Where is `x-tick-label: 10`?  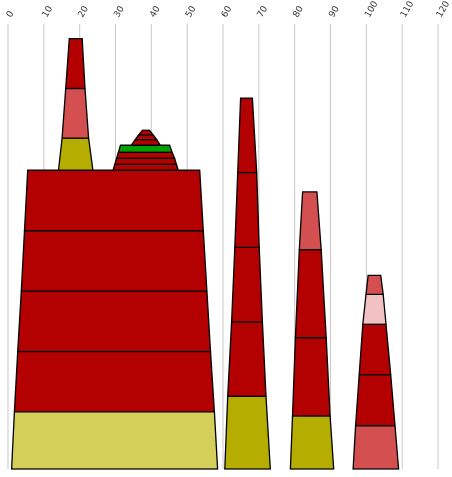 x-tick-label: 10 is located at coordinates (48, 11).